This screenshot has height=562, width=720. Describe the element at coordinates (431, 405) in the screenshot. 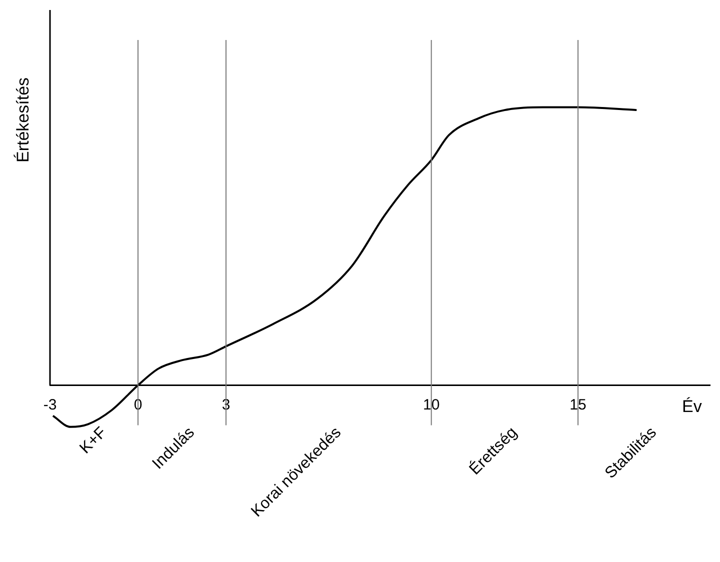

I see `x-tick-label: 10` at that location.